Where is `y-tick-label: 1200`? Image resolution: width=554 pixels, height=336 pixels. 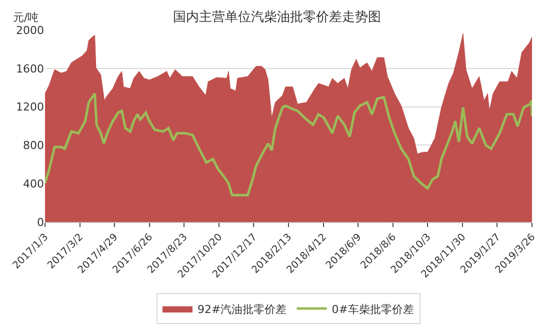
y-tick-label: 1200 is located at coordinates (30, 107).